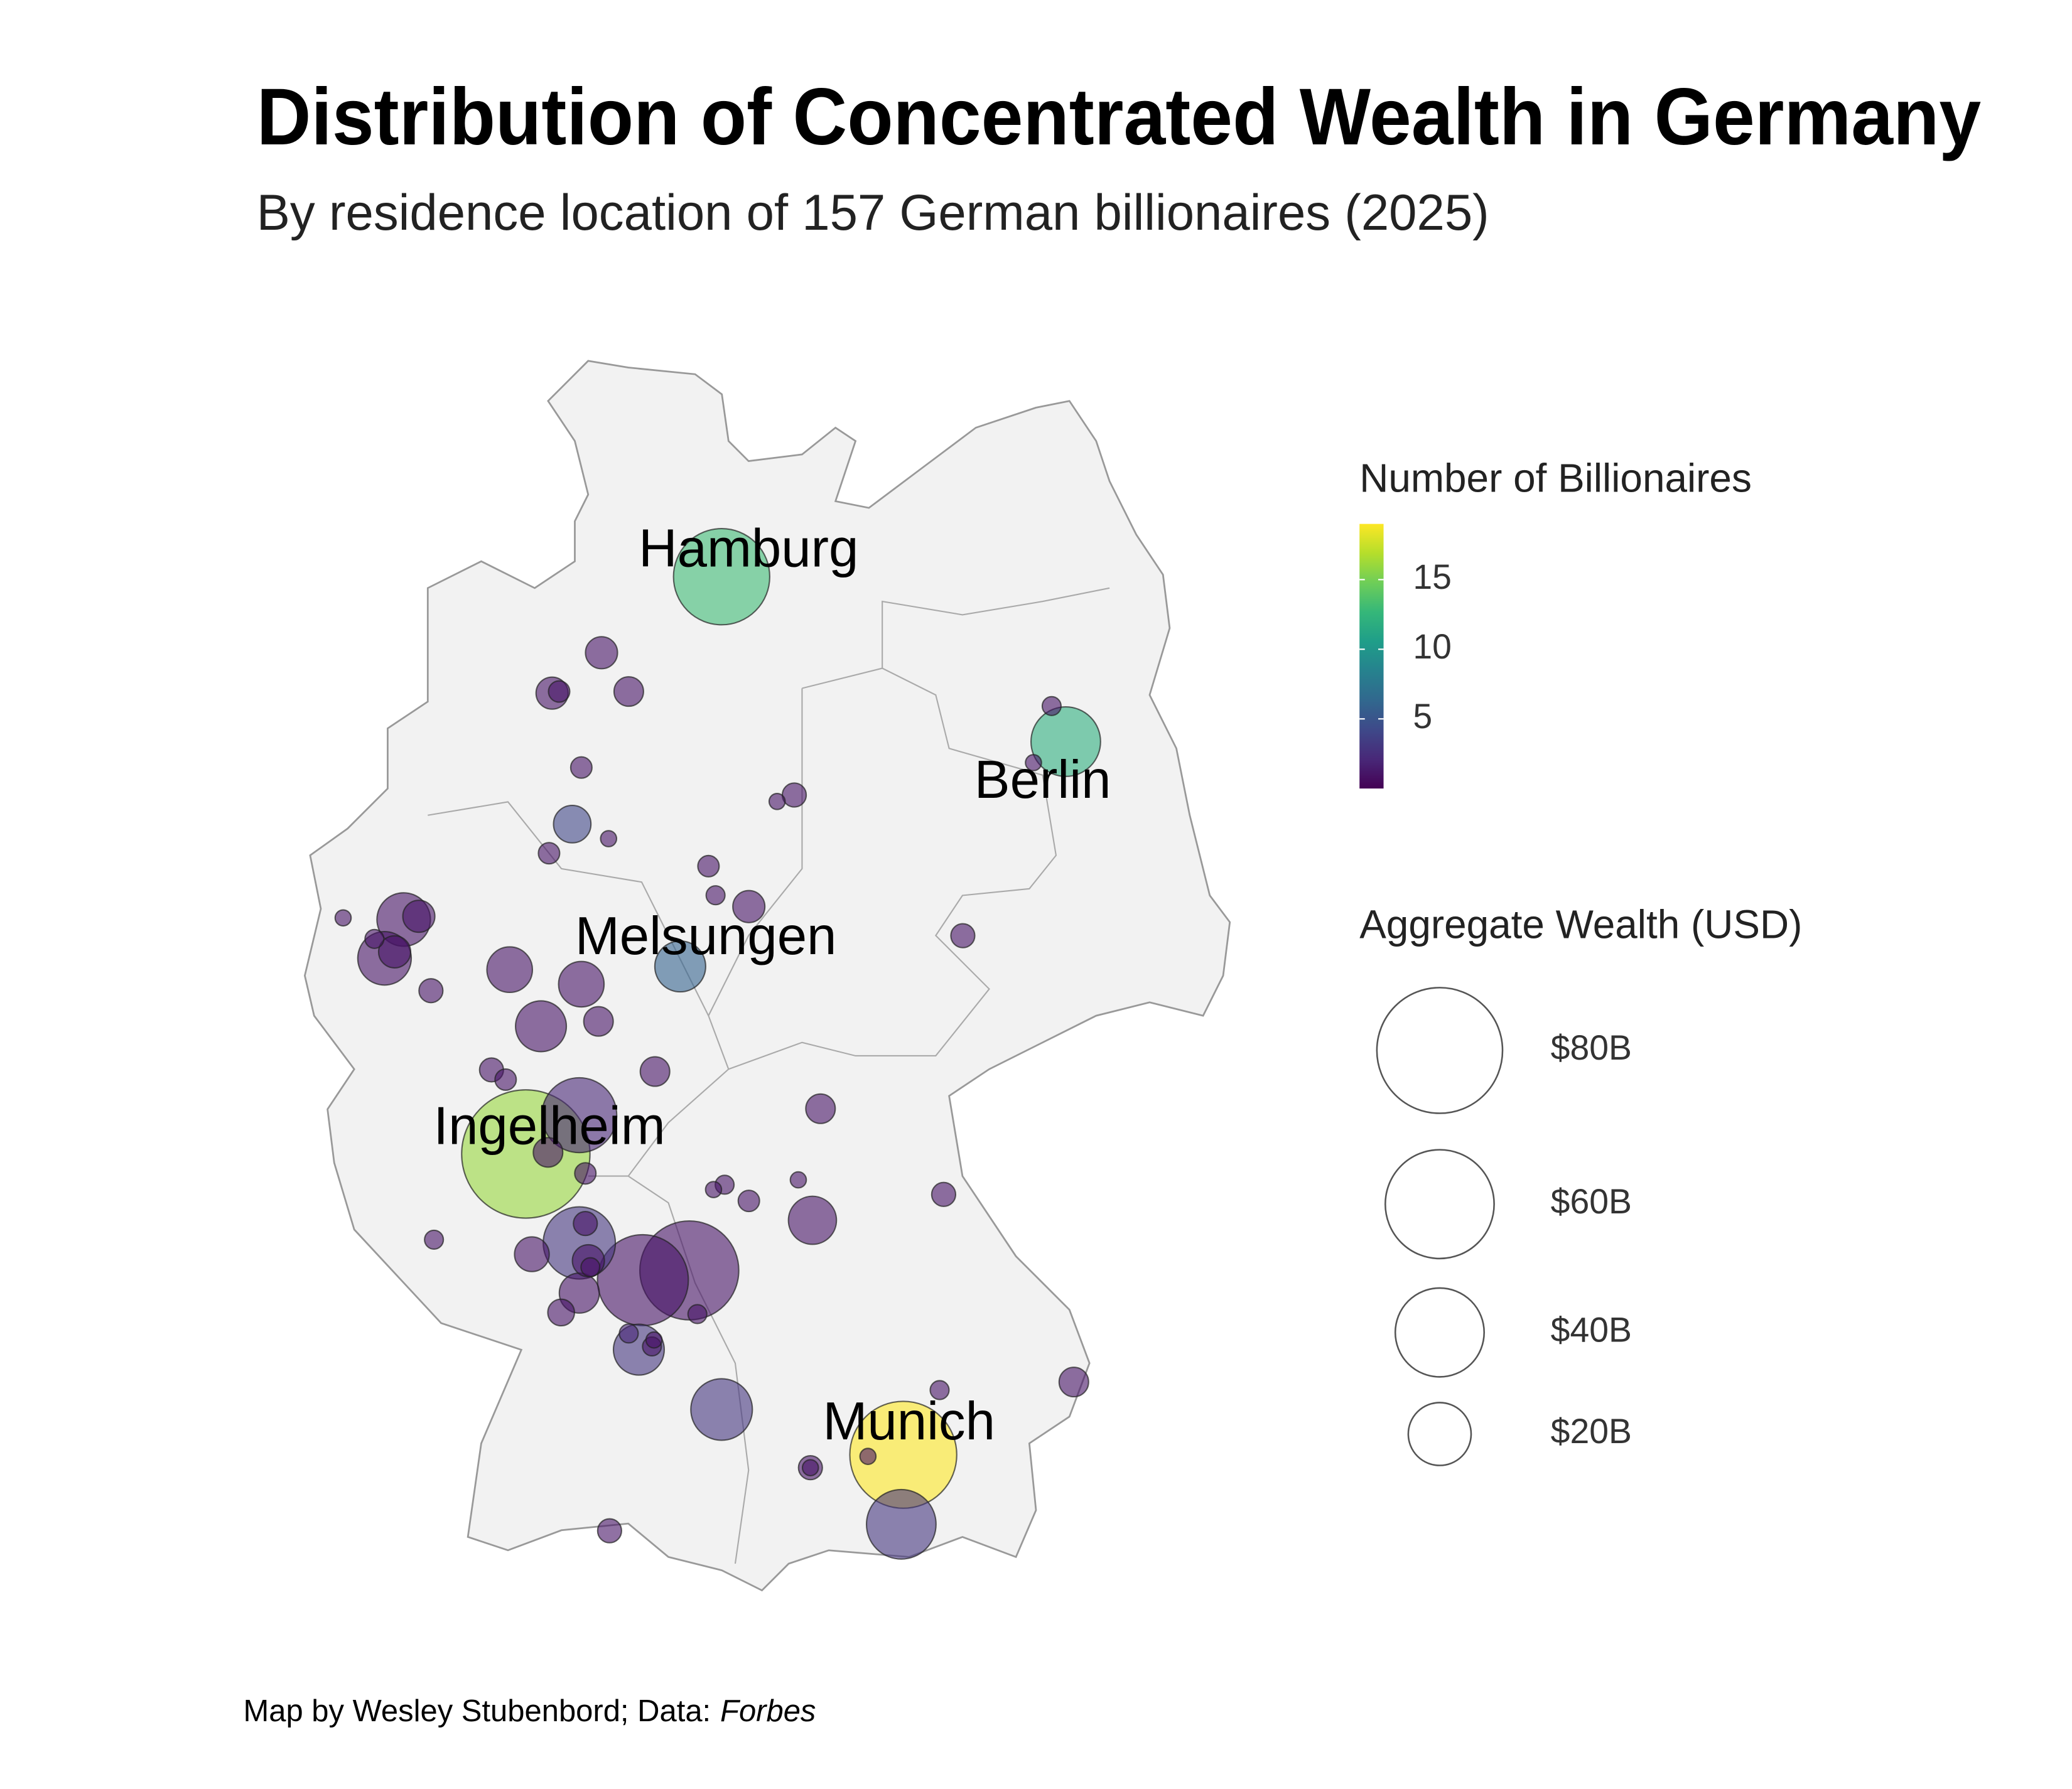 The image size is (2072, 1789). I want to click on city-label: Ingelheim, so click(549, 1126).